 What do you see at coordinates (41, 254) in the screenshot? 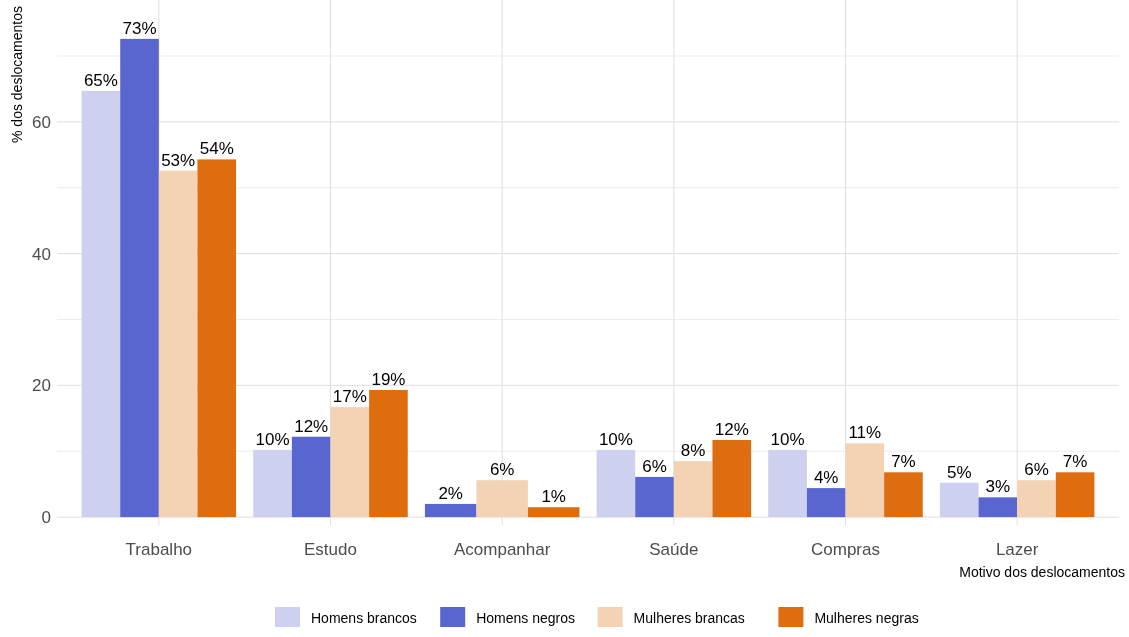
I see `y-tick-label: 40` at bounding box center [41, 254].